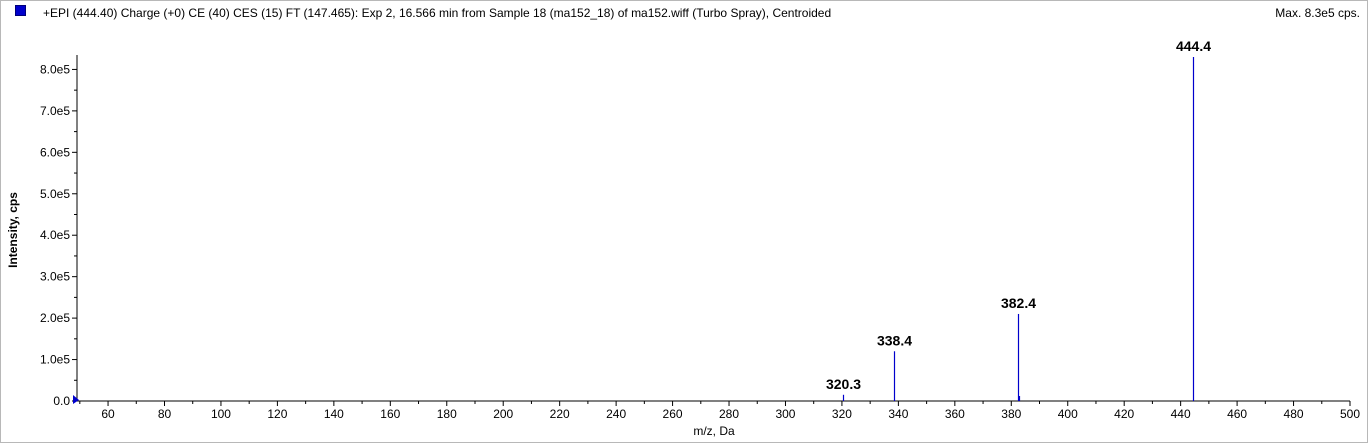 Image resolution: width=1368 pixels, height=443 pixels. What do you see at coordinates (1193, 46) in the screenshot?
I see `peak-label: 444.4` at bounding box center [1193, 46].